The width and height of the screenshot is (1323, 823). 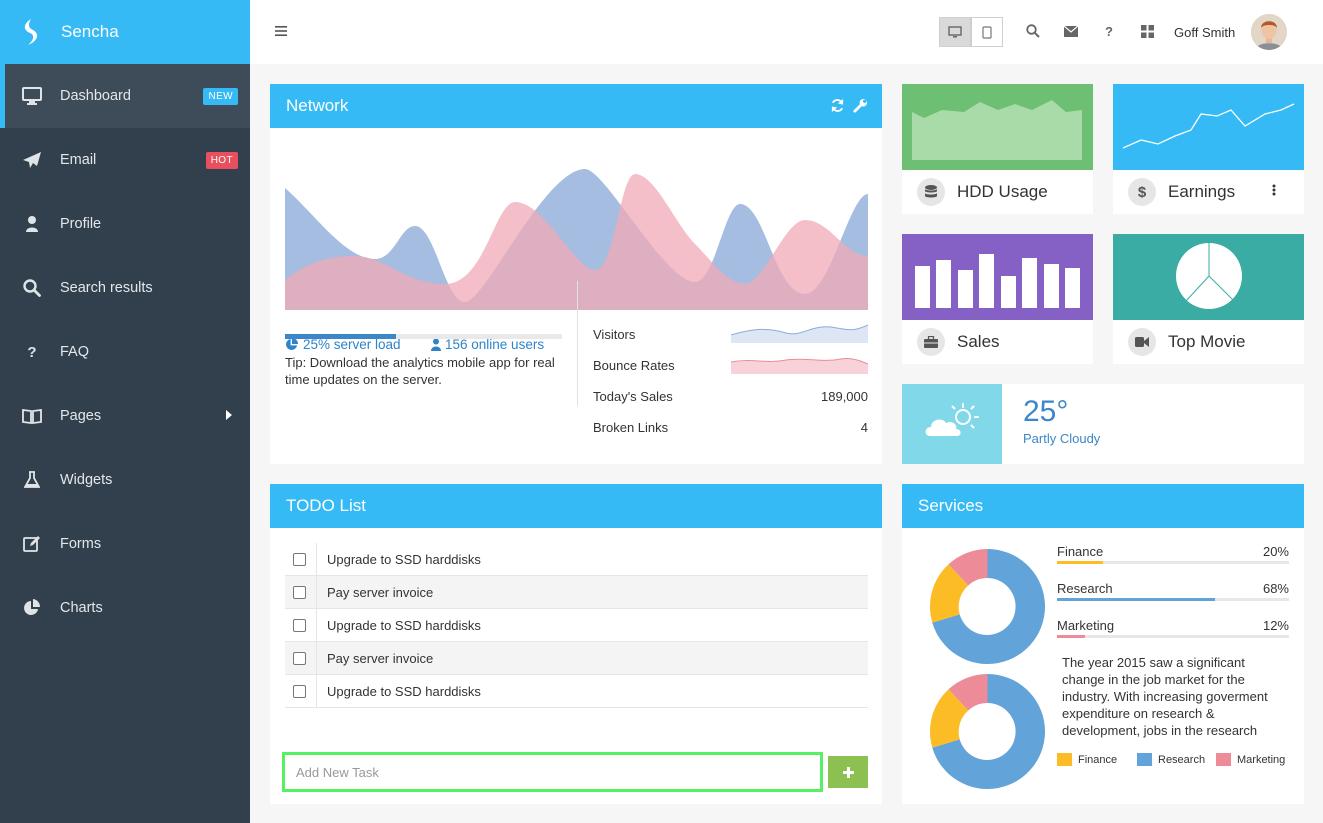 What do you see at coordinates (81, 544) in the screenshot?
I see `sidebar-item-label: Forms` at bounding box center [81, 544].